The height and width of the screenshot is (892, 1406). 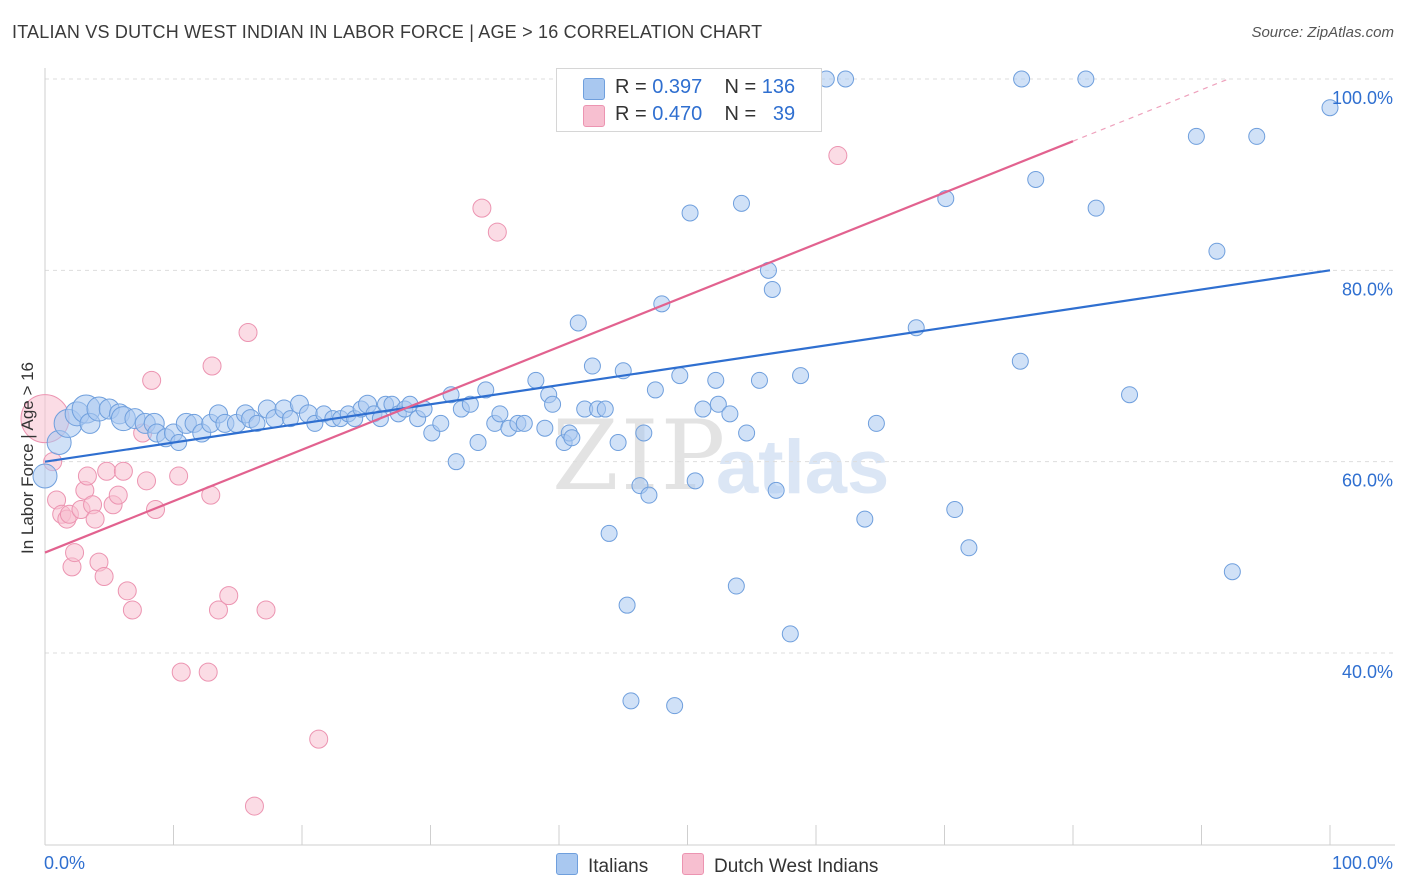 I want to click on legend-item-italians: Italians, so click(x=602, y=865).